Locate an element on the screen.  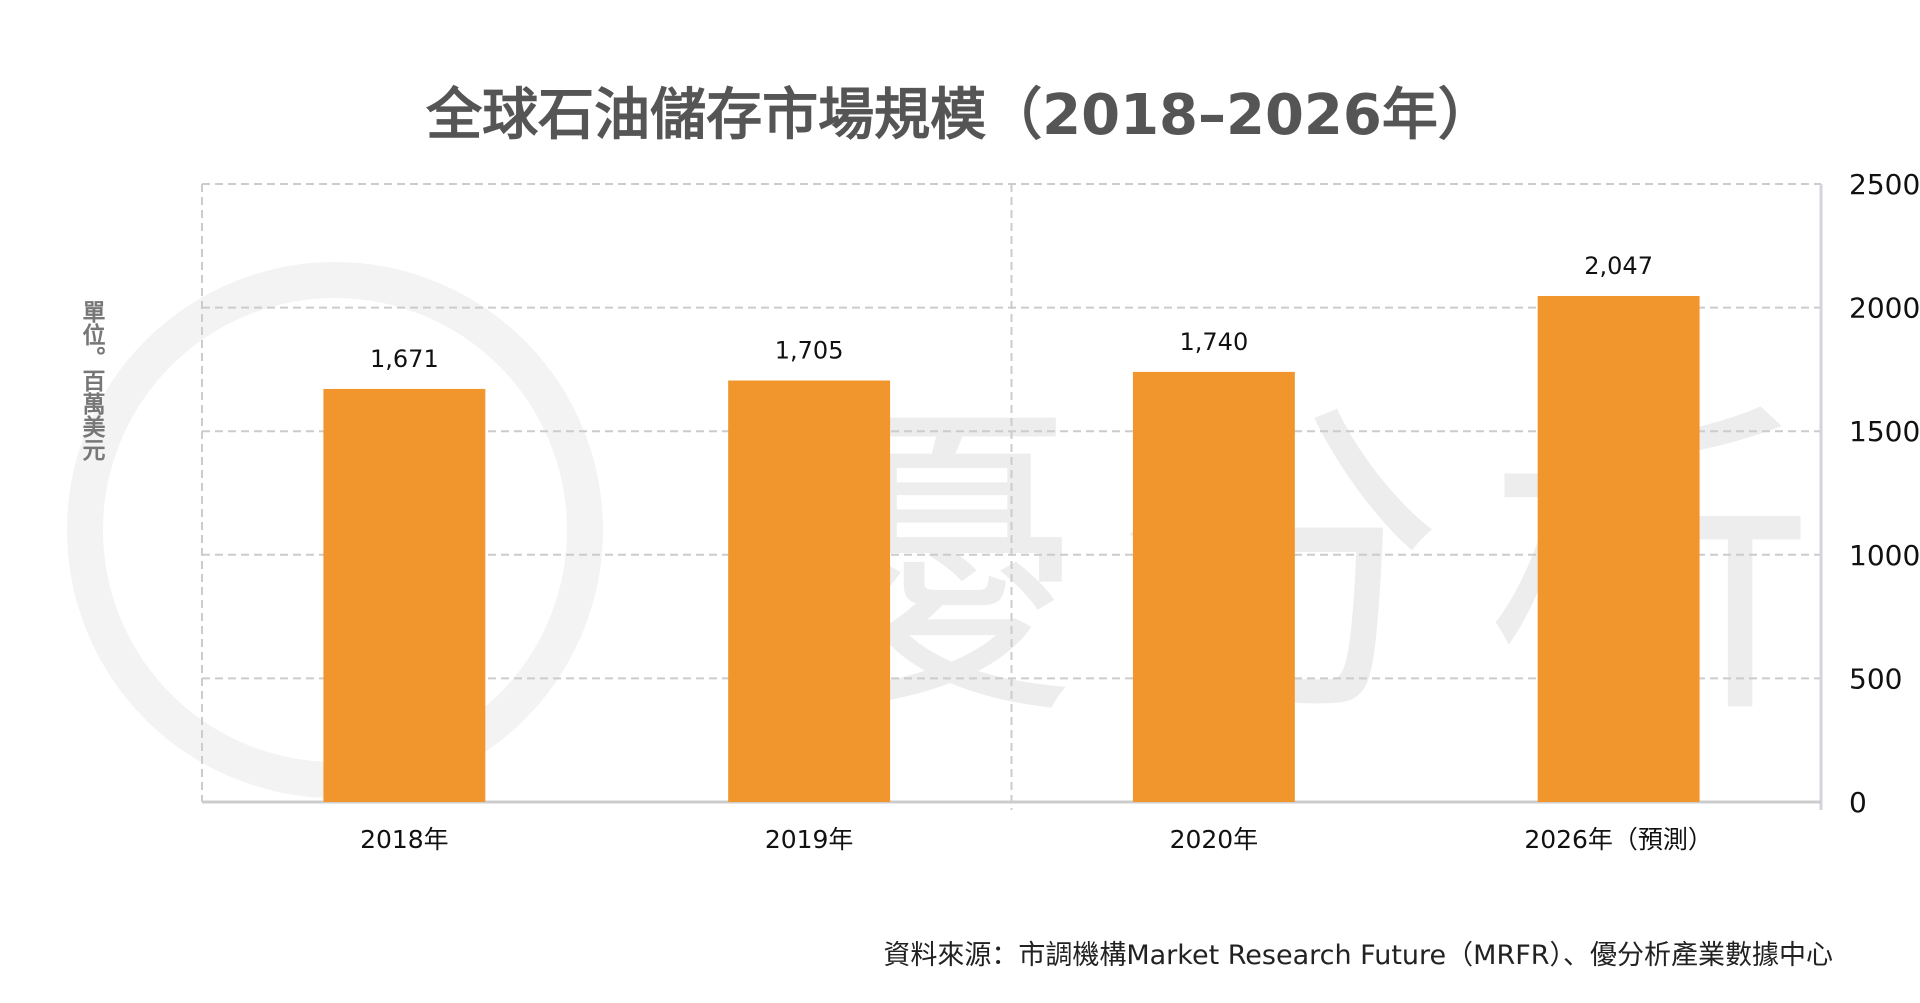
data-label: 1,671 is located at coordinates (404, 359).